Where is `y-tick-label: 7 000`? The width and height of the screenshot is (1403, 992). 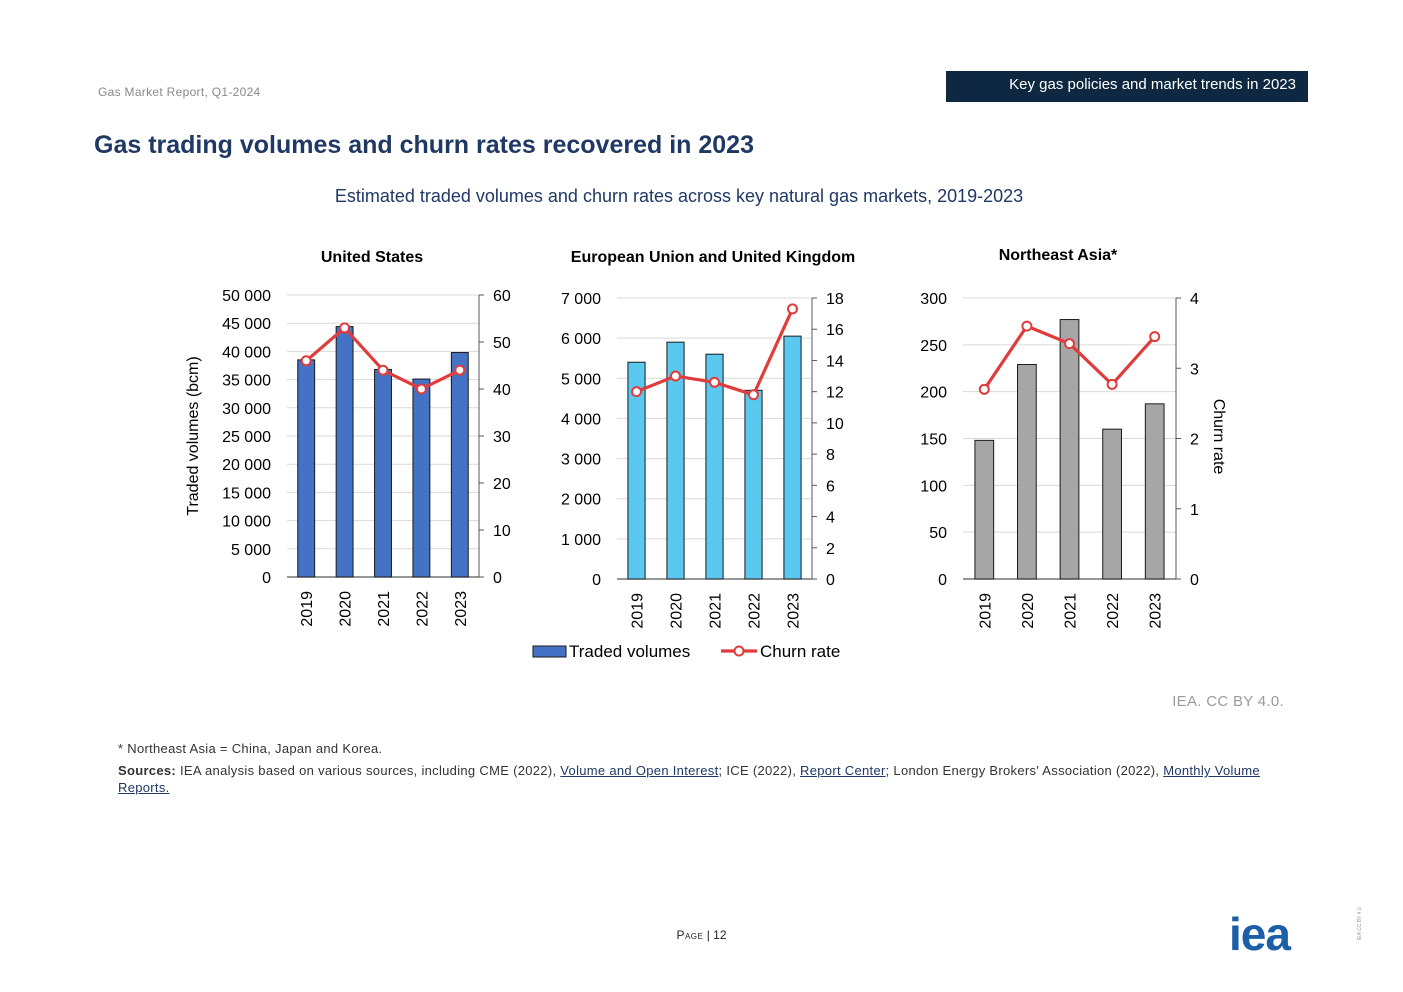 y-tick-label: 7 000 is located at coordinates (581, 299).